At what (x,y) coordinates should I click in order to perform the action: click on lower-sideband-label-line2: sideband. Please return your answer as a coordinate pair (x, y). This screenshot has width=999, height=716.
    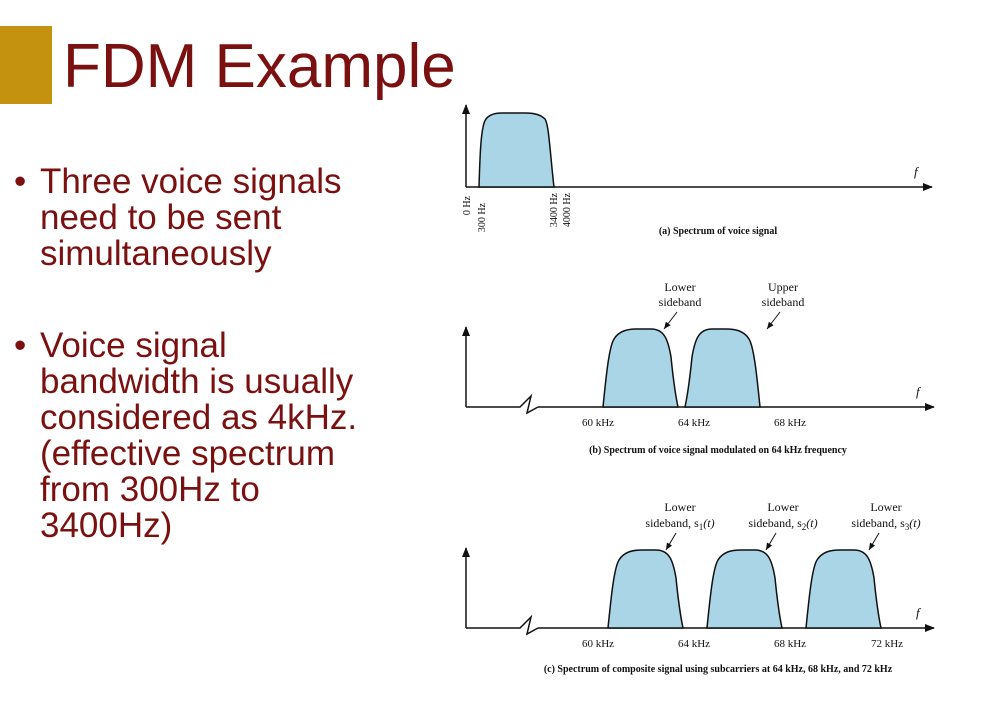
    Looking at the image, I should click on (680, 302).